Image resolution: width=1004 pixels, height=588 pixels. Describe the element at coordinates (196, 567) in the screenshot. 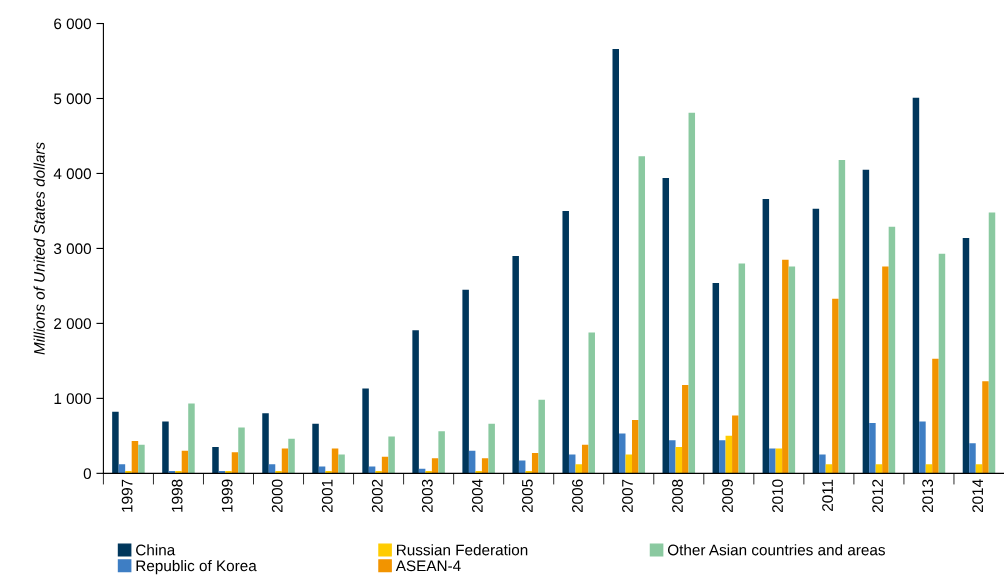

I see `legend-label: Republic of Korea` at that location.